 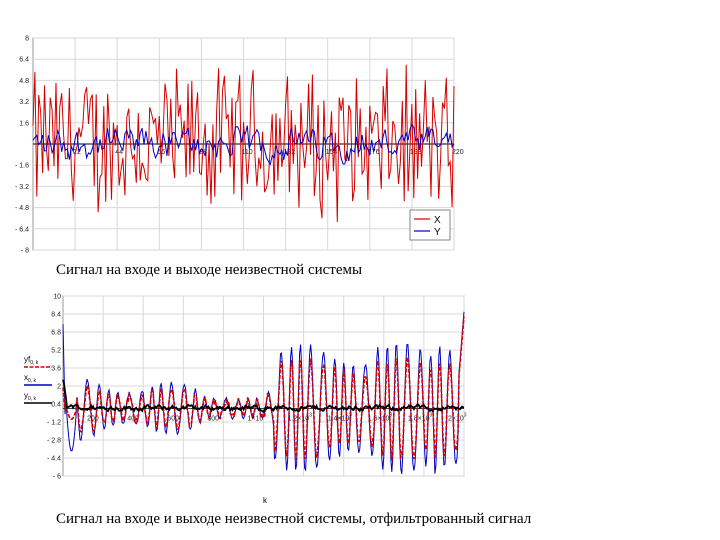 What do you see at coordinates (56, 351) in the screenshot?
I see `chart2-y-tick-label: 5.2` at bounding box center [56, 351].